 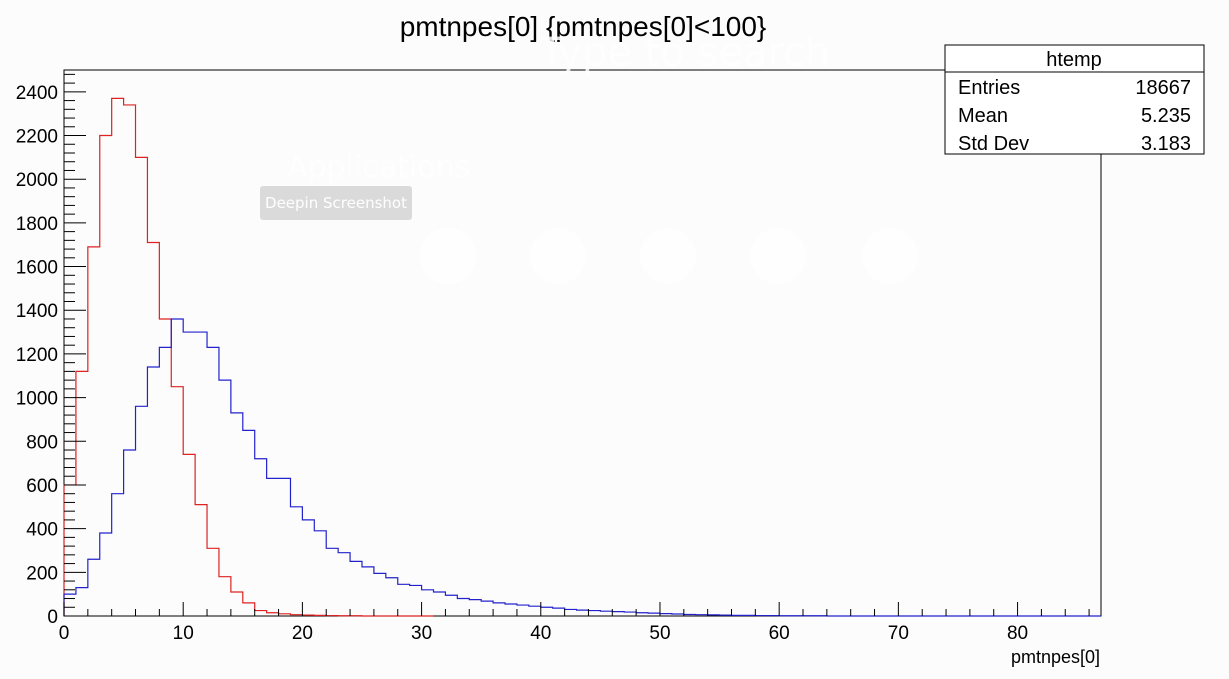 I want to click on y-tick-label: 2400, so click(x=37, y=93).